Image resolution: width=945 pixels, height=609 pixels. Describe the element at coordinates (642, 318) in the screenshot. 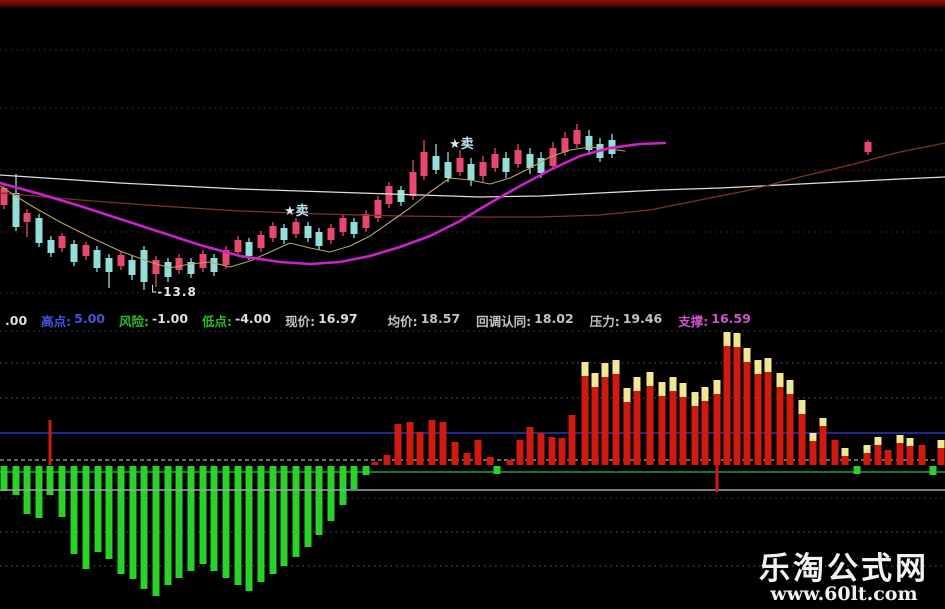

I see `status-field-value: 19.46` at that location.